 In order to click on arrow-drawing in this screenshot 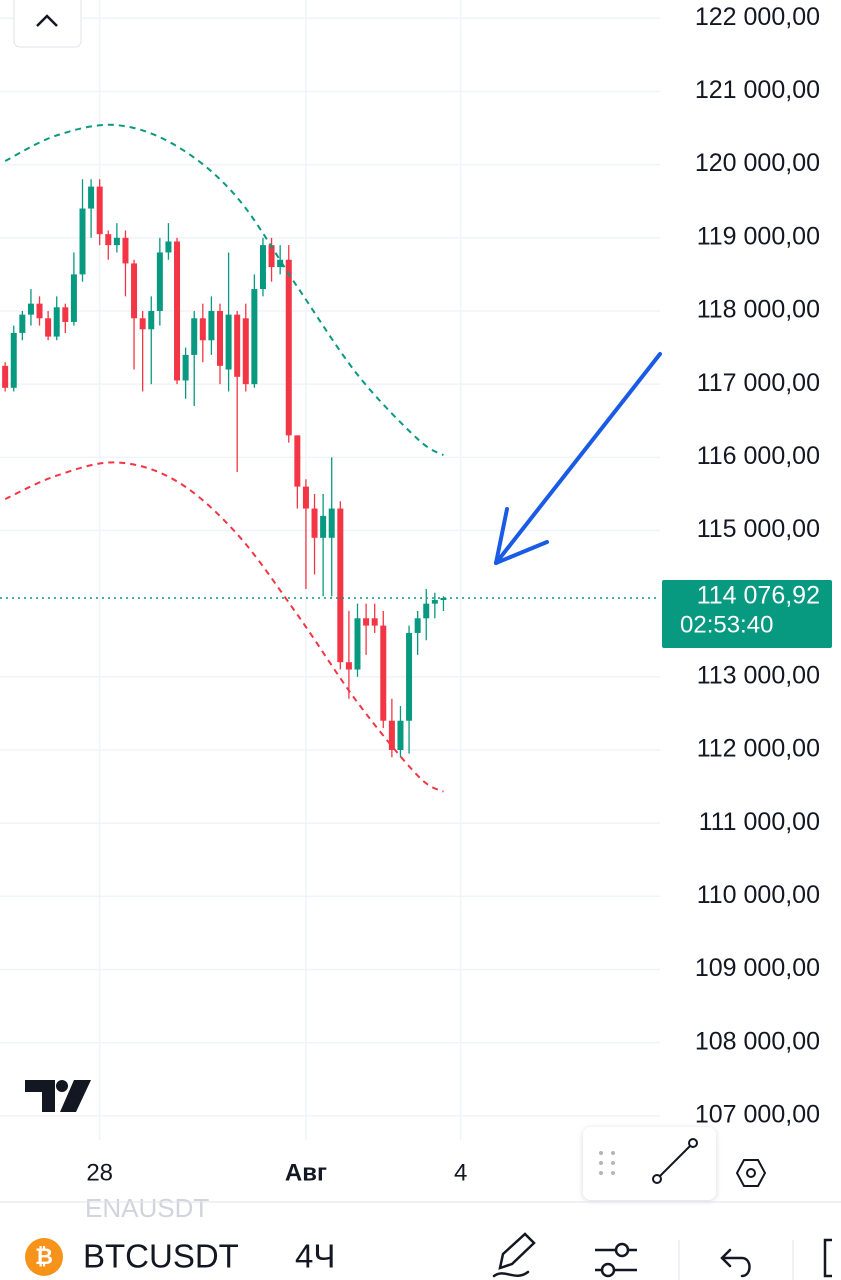, I will do `click(578, 458)`.